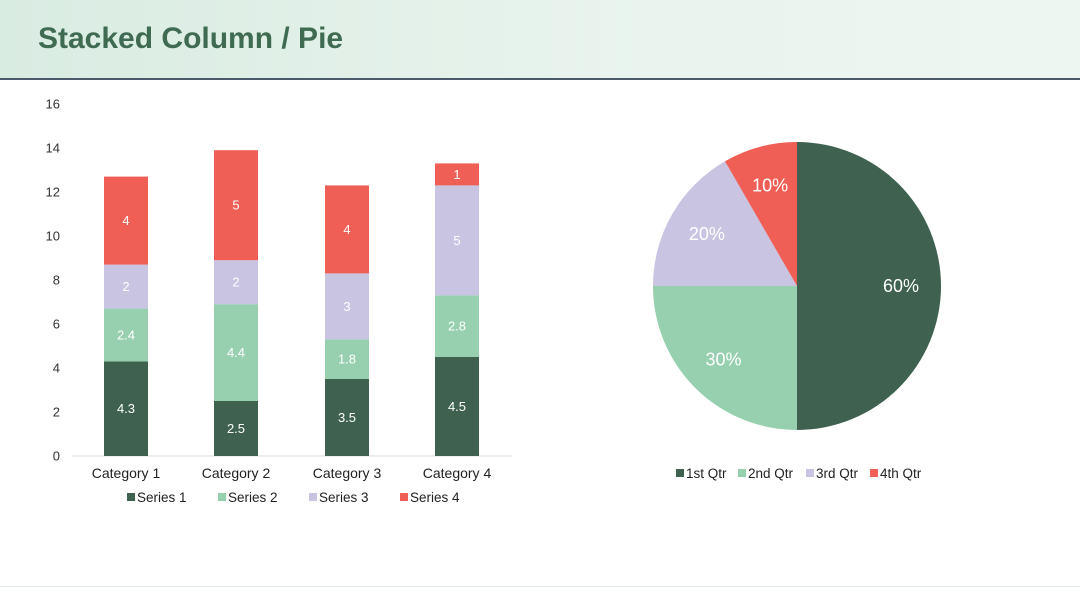 This screenshot has height=608, width=1080. What do you see at coordinates (344, 497) in the screenshot?
I see `legend-entry: Series 3` at bounding box center [344, 497].